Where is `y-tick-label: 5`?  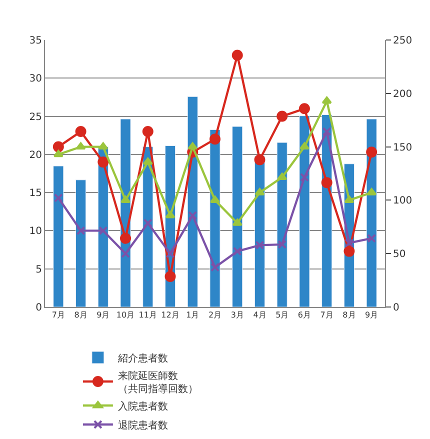
y-tick-label: 5 is located at coordinates (39, 270).